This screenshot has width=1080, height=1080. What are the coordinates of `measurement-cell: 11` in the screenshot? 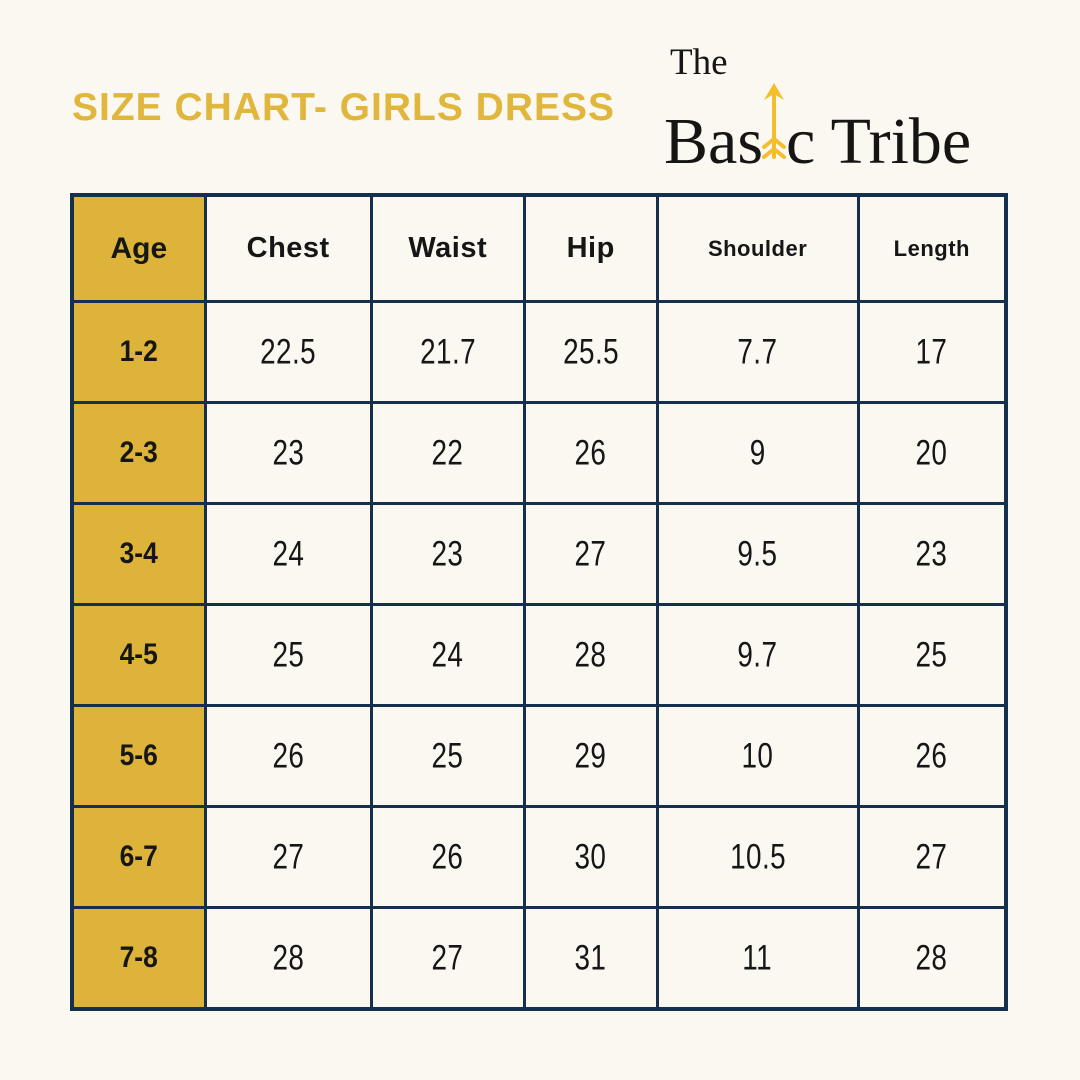 It's located at (757, 958).